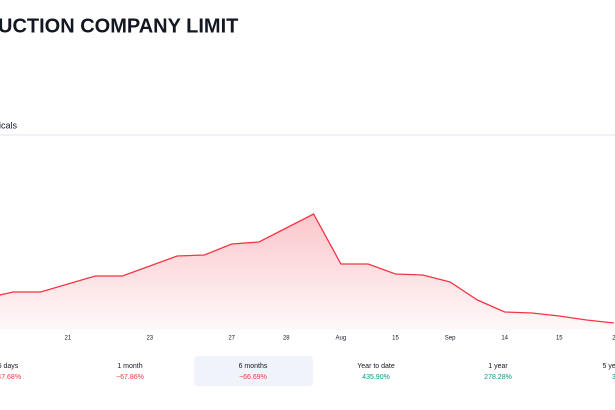 This screenshot has height=410, width=615. What do you see at coordinates (286, 339) in the screenshot?
I see `x-tick-label: 28` at bounding box center [286, 339].